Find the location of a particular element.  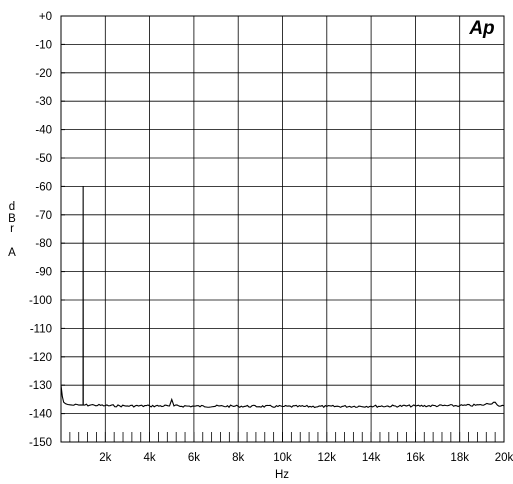

y-tick-label: -80 is located at coordinates (43, 244).